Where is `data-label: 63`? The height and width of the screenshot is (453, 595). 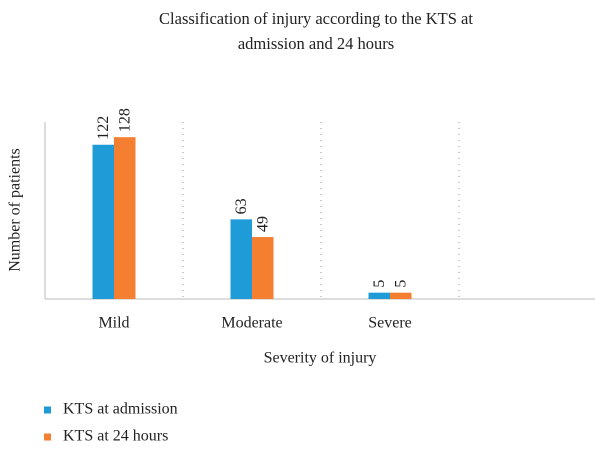 data-label: 63 is located at coordinates (241, 206).